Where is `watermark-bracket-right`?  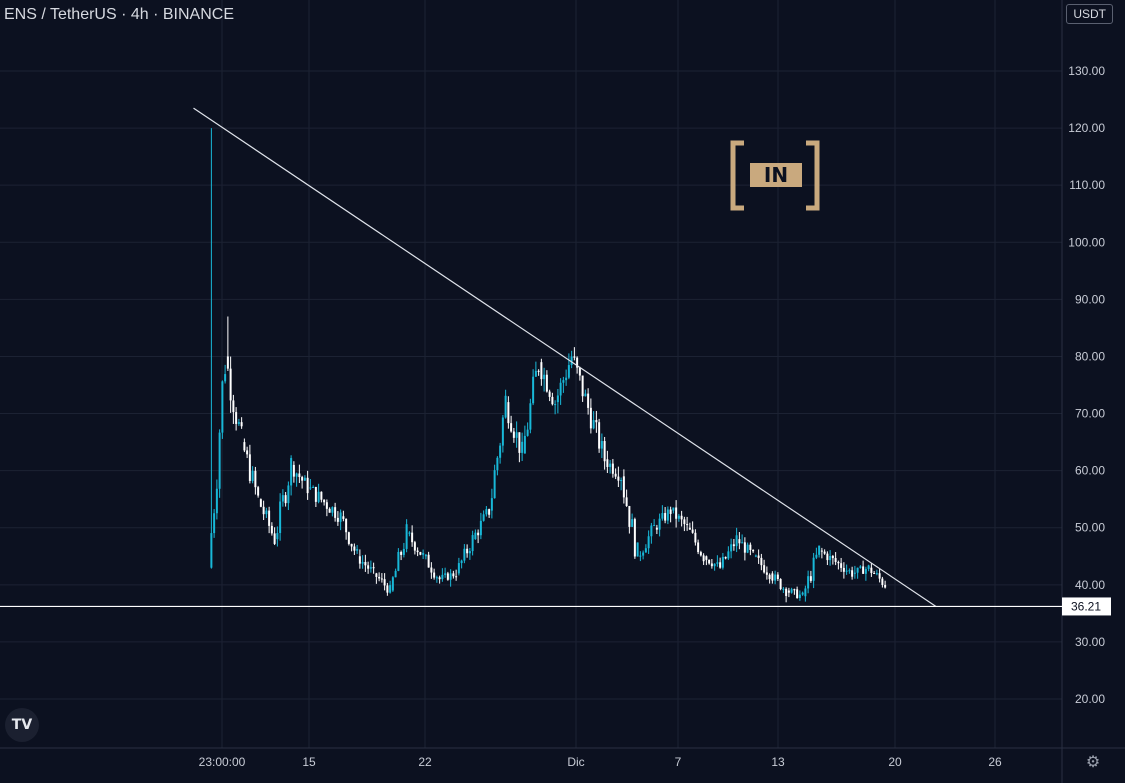 watermark-bracket-right is located at coordinates (813, 175).